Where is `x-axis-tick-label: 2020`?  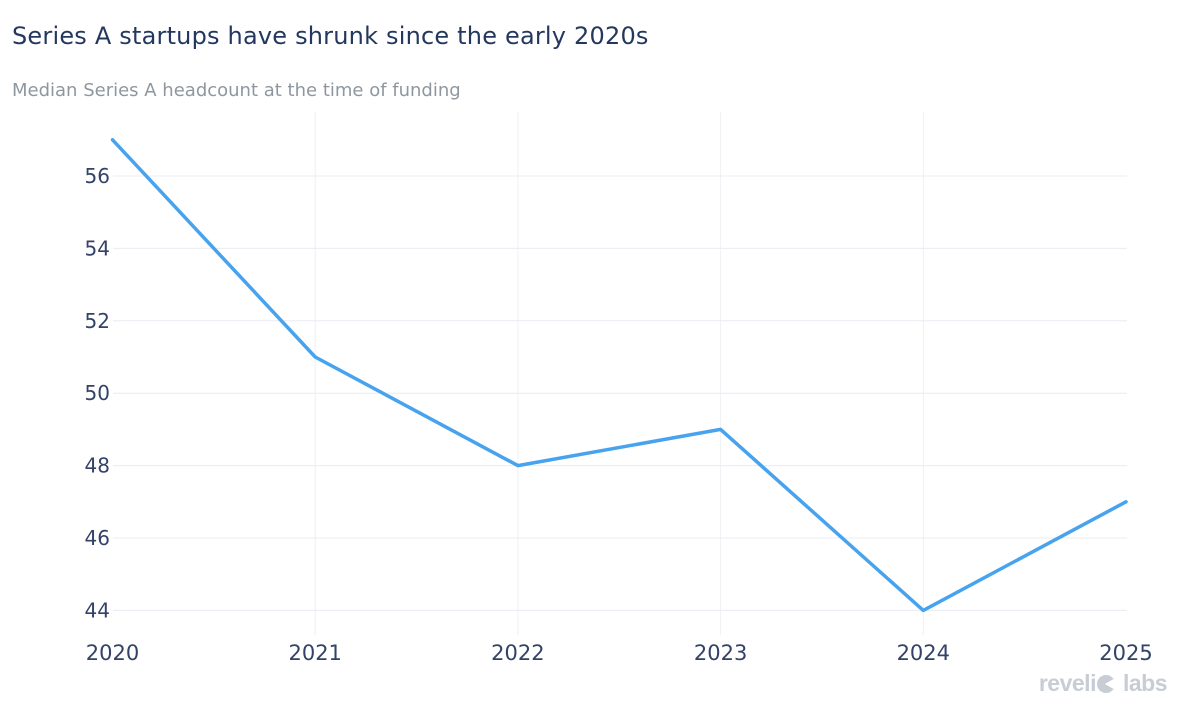 x-axis-tick-label: 2020 is located at coordinates (112, 653).